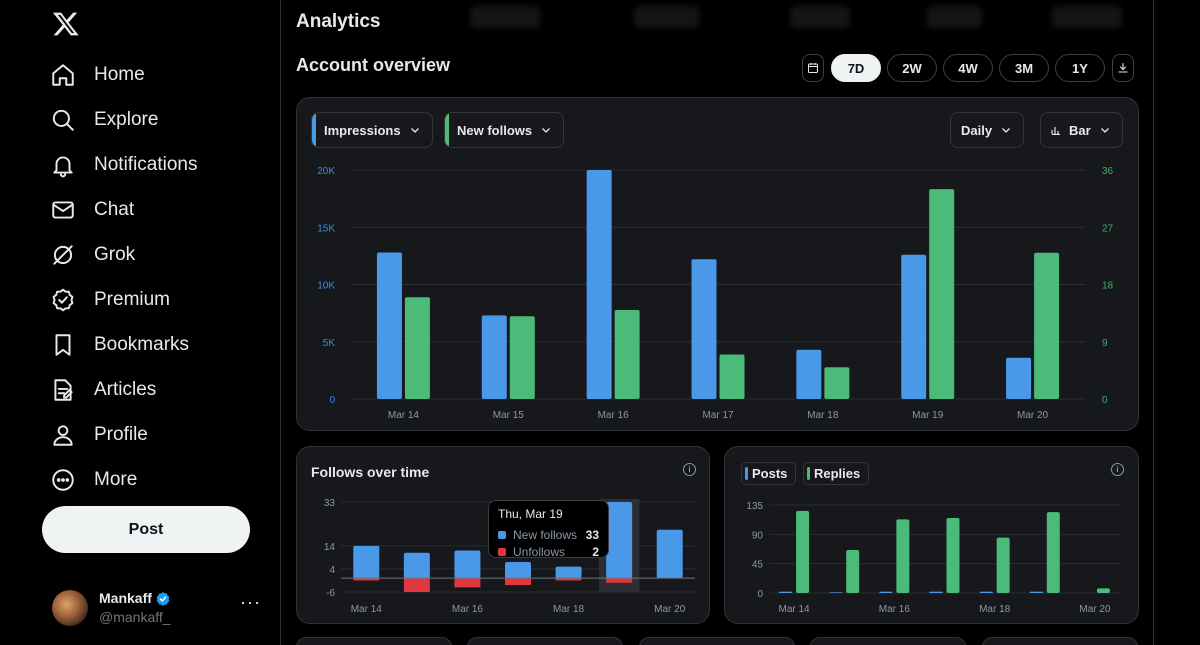 The image size is (1200, 645). What do you see at coordinates (754, 506) in the screenshot?
I see `y-tick-label: 135` at bounding box center [754, 506].